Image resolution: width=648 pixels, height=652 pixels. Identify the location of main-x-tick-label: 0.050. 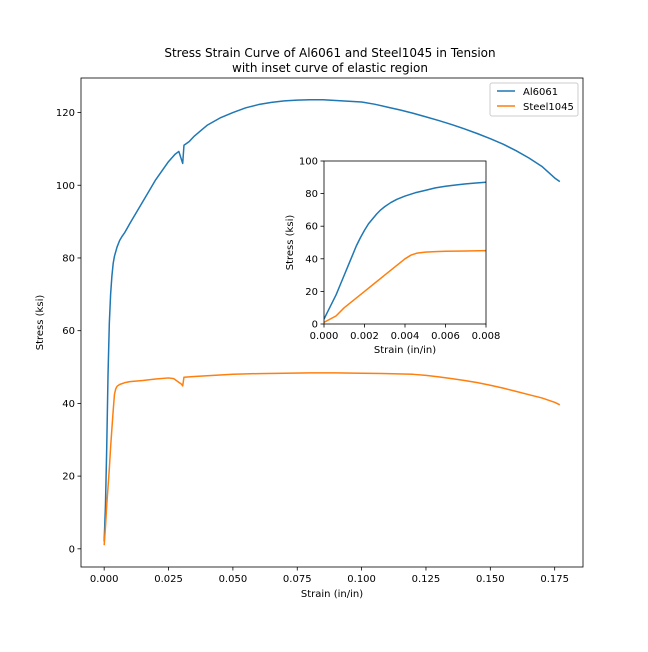
(233, 579).